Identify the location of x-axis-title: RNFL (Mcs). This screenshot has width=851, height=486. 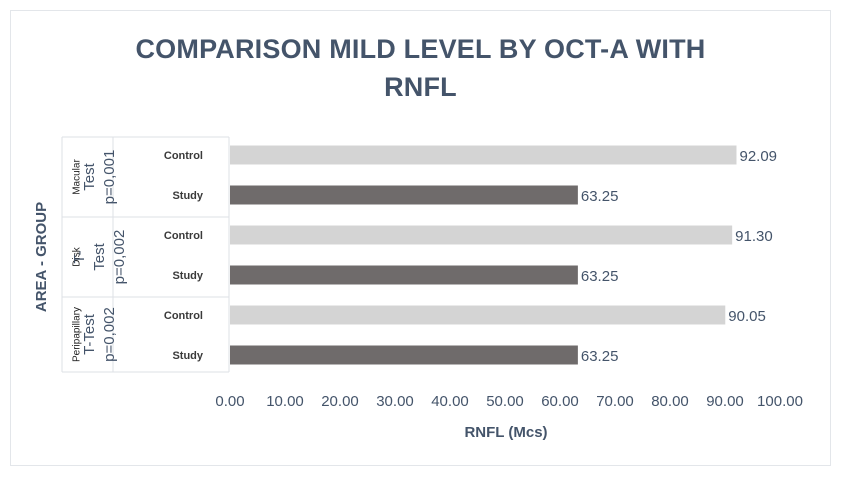
(505, 432).